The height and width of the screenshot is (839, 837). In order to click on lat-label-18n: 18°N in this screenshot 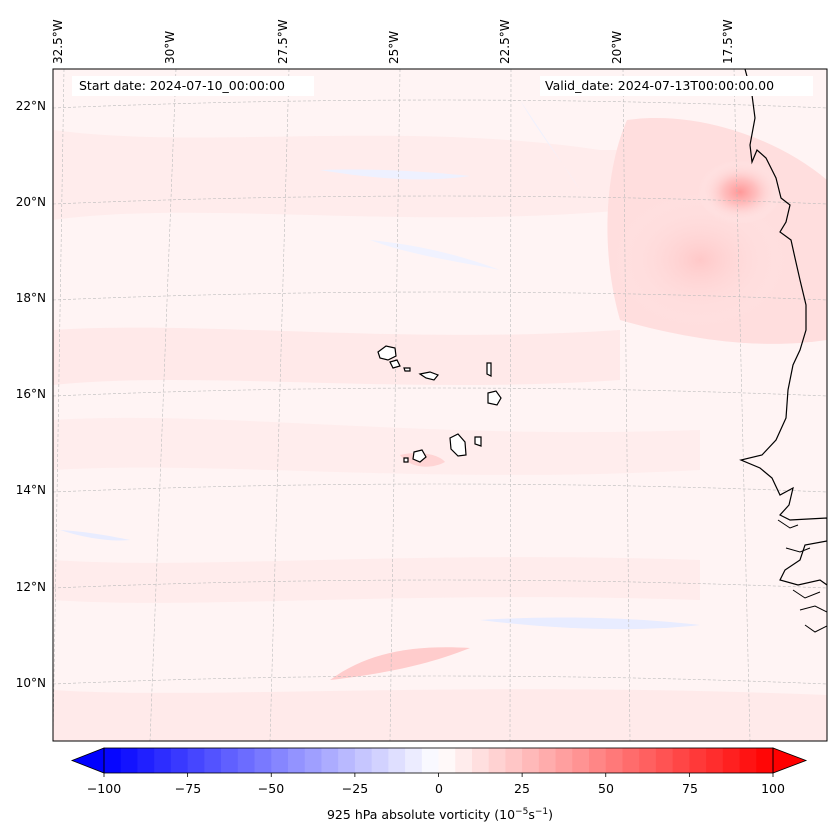, I will do `click(30, 298)`.